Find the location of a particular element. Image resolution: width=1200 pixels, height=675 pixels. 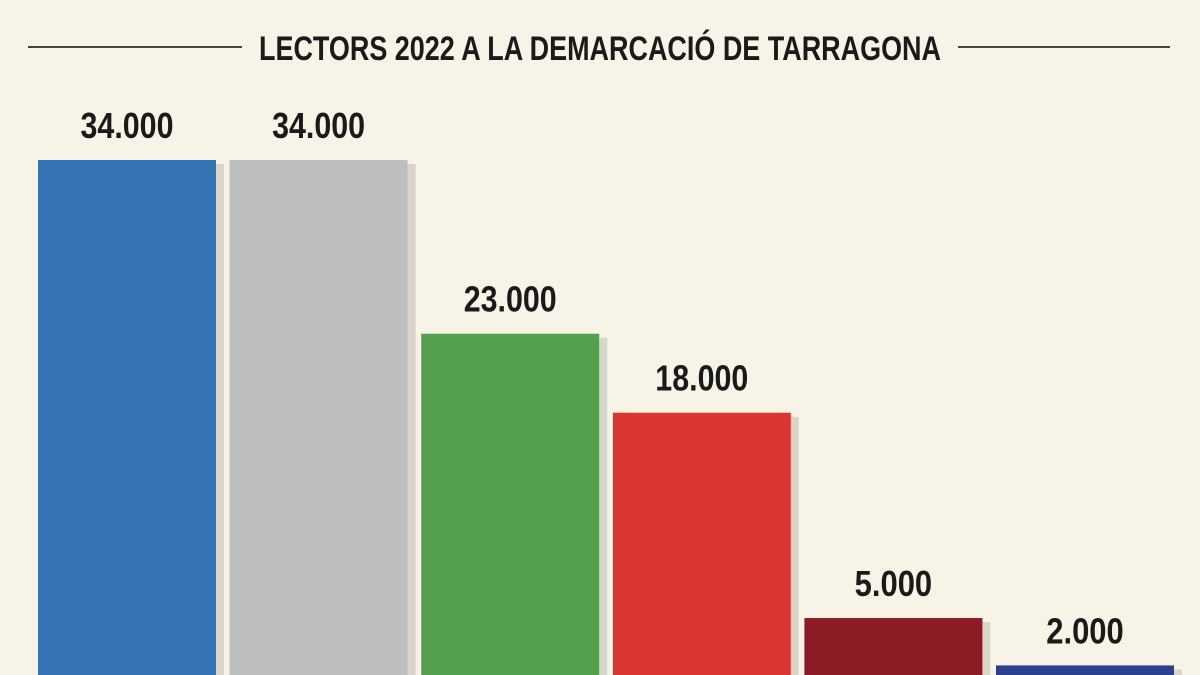

value-label: 18.000 is located at coordinates (701, 378).